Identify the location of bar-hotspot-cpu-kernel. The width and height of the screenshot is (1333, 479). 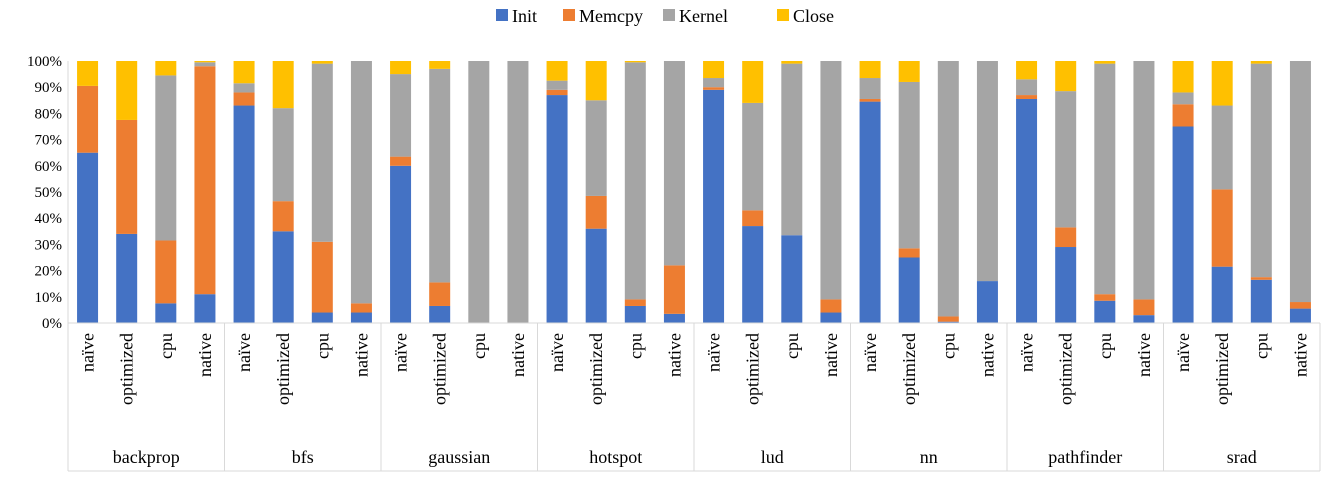
(635, 181).